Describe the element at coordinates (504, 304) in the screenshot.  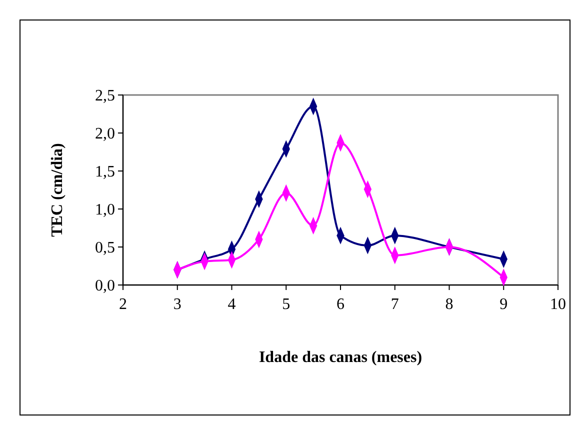
I see `x-tick-label: 9` at that location.